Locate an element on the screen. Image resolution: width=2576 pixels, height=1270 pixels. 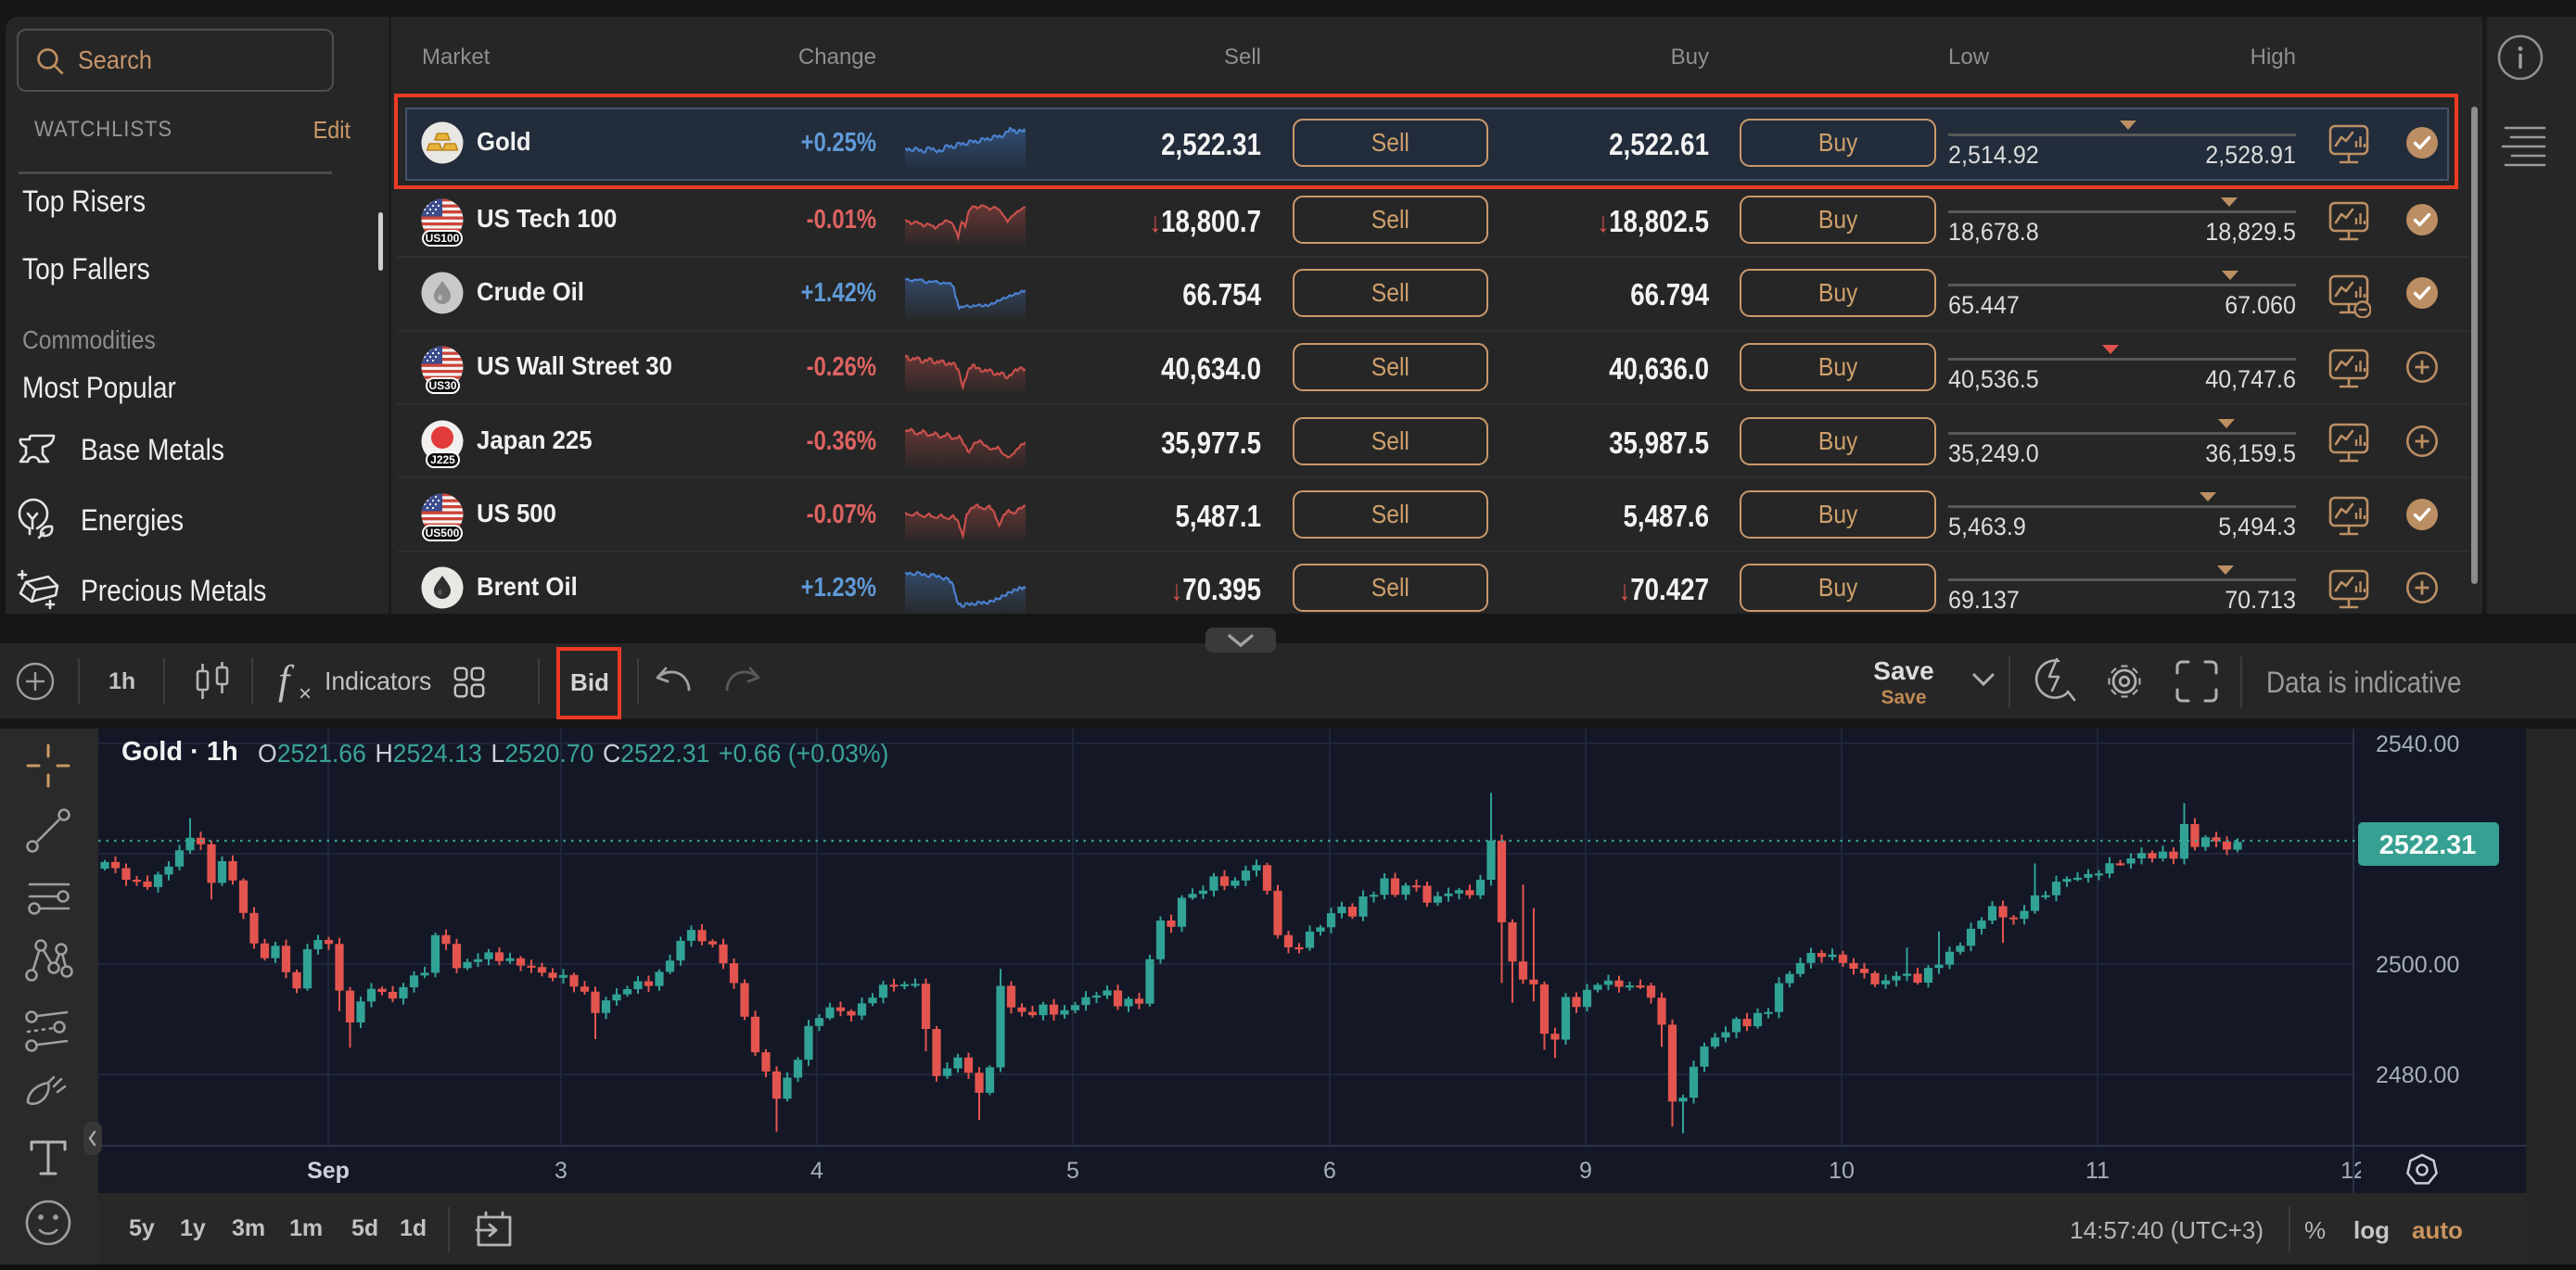
svg-text: Sep is located at coordinates (328, 1171).